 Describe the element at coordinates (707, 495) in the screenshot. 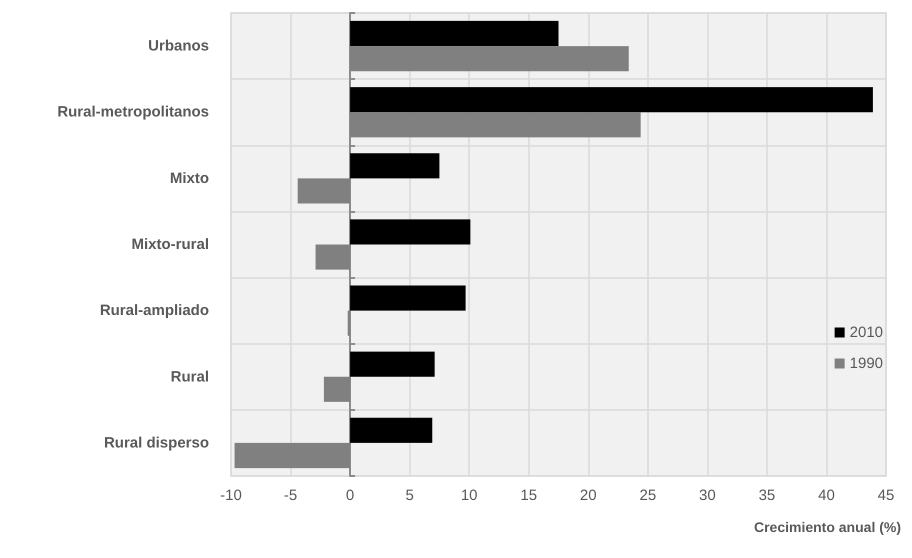

I see `x-tick-label: 30` at that location.